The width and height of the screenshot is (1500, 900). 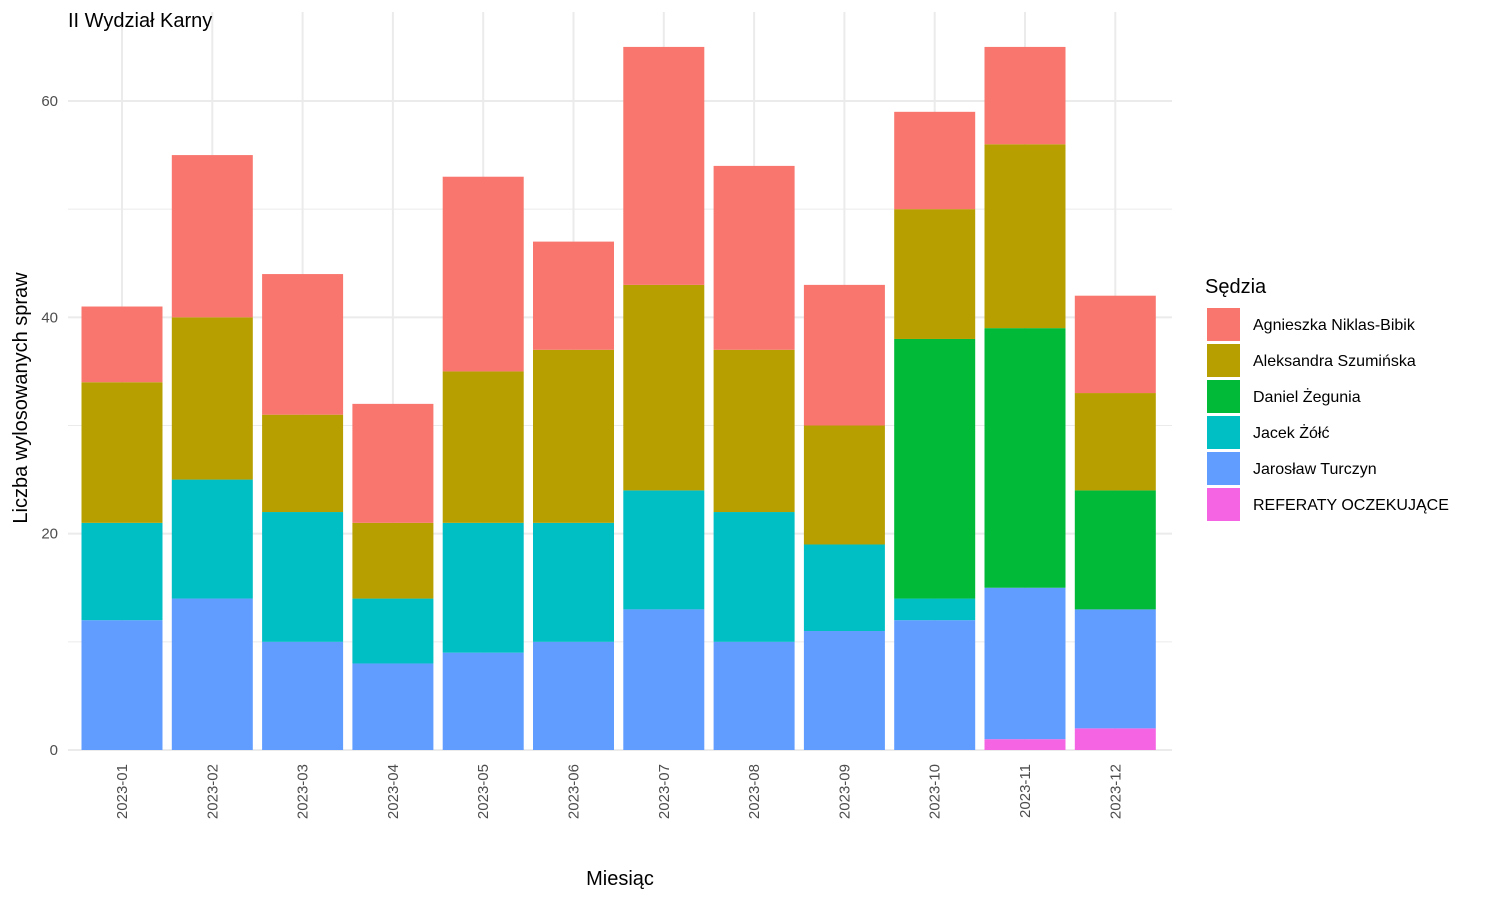 What do you see at coordinates (393, 791) in the screenshot?
I see `x-tick-label: 2023-04` at bounding box center [393, 791].